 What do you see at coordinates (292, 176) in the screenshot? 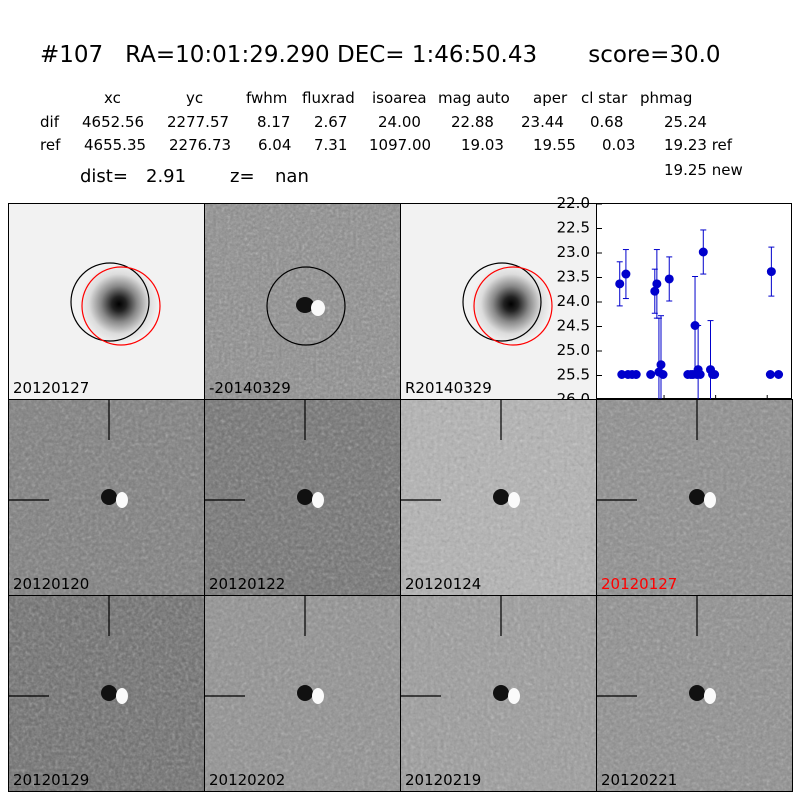
I see `z-value: nan` at bounding box center [292, 176].